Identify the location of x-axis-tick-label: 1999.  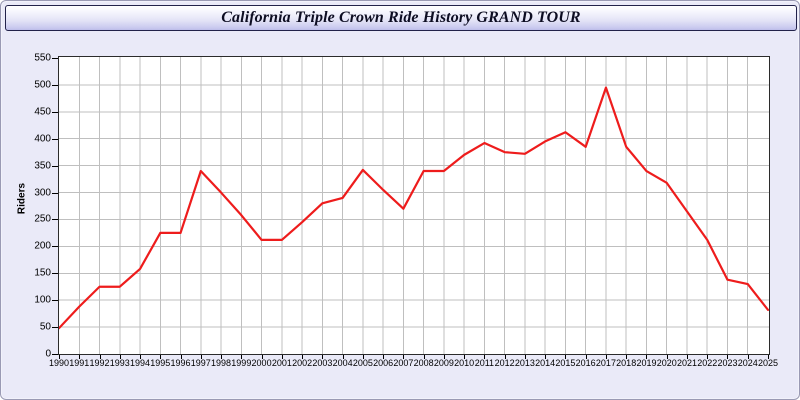
(241, 363).